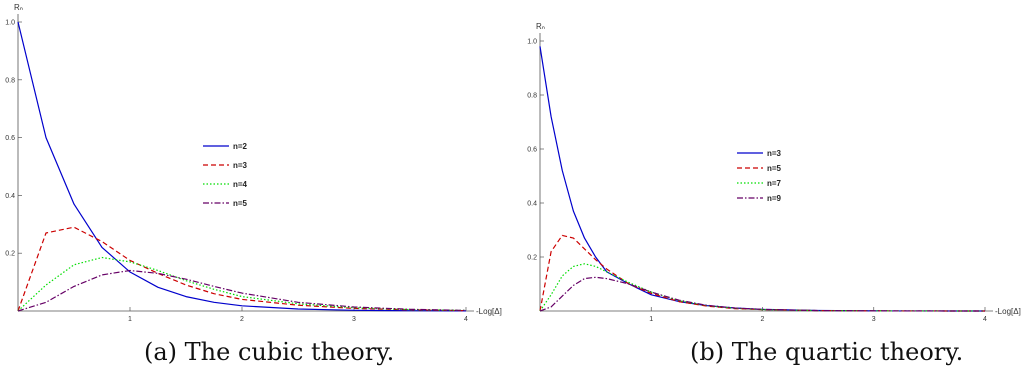 The width and height of the screenshot is (1028, 381). What do you see at coordinates (774, 183) in the screenshot?
I see `legend-label: n=7` at bounding box center [774, 183].